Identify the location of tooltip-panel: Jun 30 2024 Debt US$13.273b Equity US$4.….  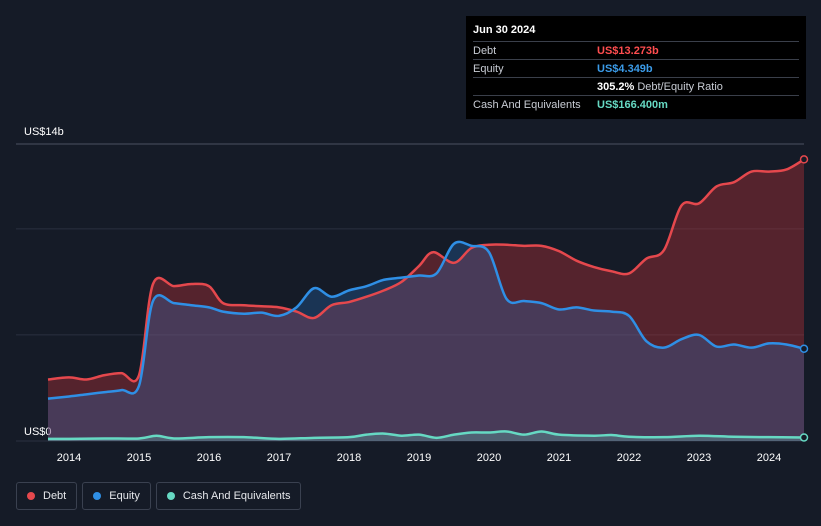
(636, 67).